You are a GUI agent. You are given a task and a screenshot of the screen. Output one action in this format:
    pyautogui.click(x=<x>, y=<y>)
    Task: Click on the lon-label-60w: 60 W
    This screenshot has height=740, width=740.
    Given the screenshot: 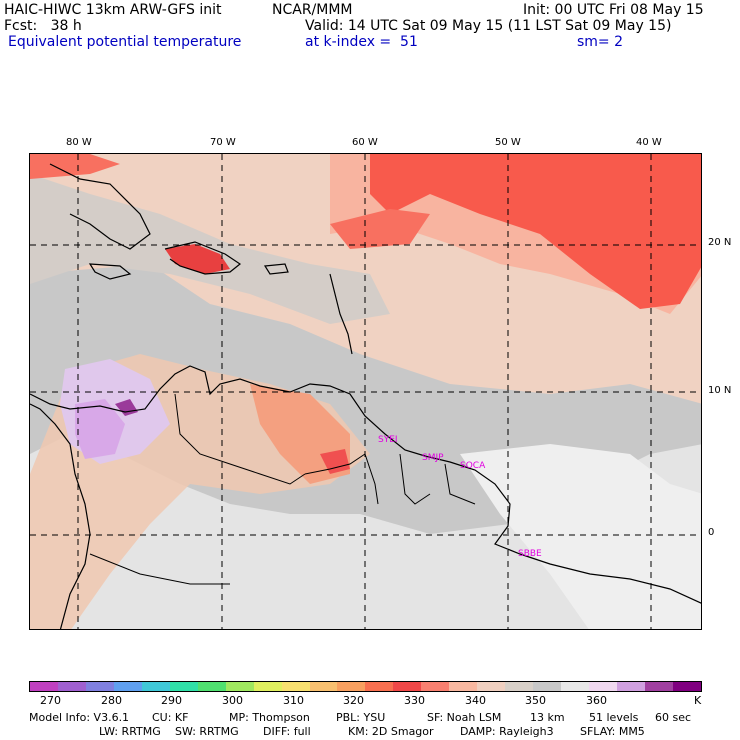 What is the action you would take?
    pyautogui.click(x=365, y=142)
    